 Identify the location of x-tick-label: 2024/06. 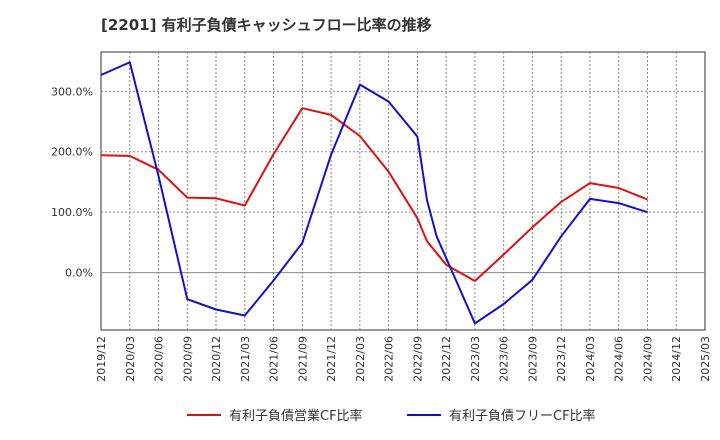
(619, 359).